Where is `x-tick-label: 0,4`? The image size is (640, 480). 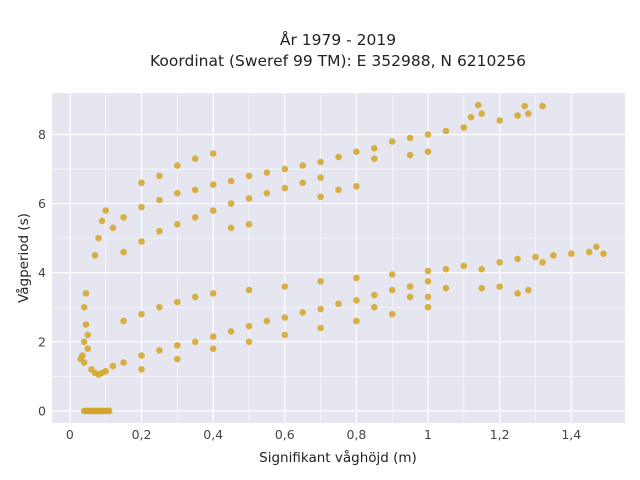
x-tick-label: 0,4 is located at coordinates (213, 434).